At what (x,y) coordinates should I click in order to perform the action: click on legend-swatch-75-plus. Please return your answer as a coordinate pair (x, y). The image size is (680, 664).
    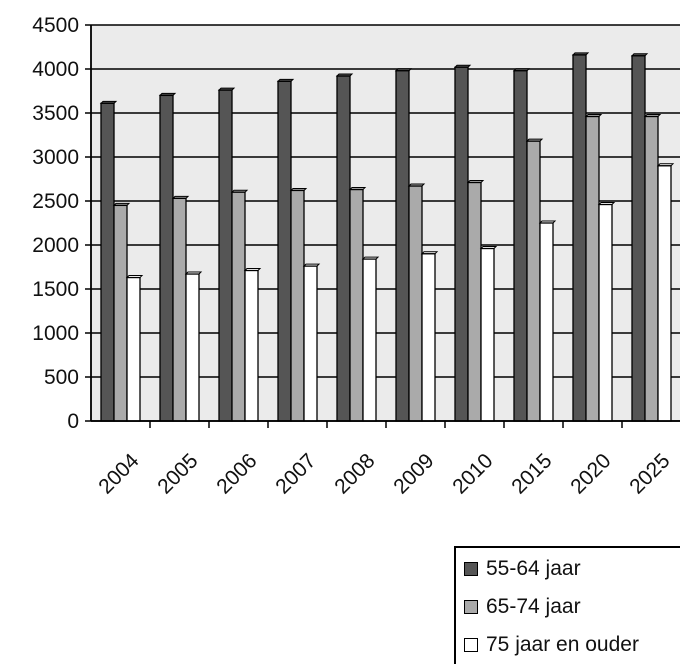
    Looking at the image, I should click on (471, 645).